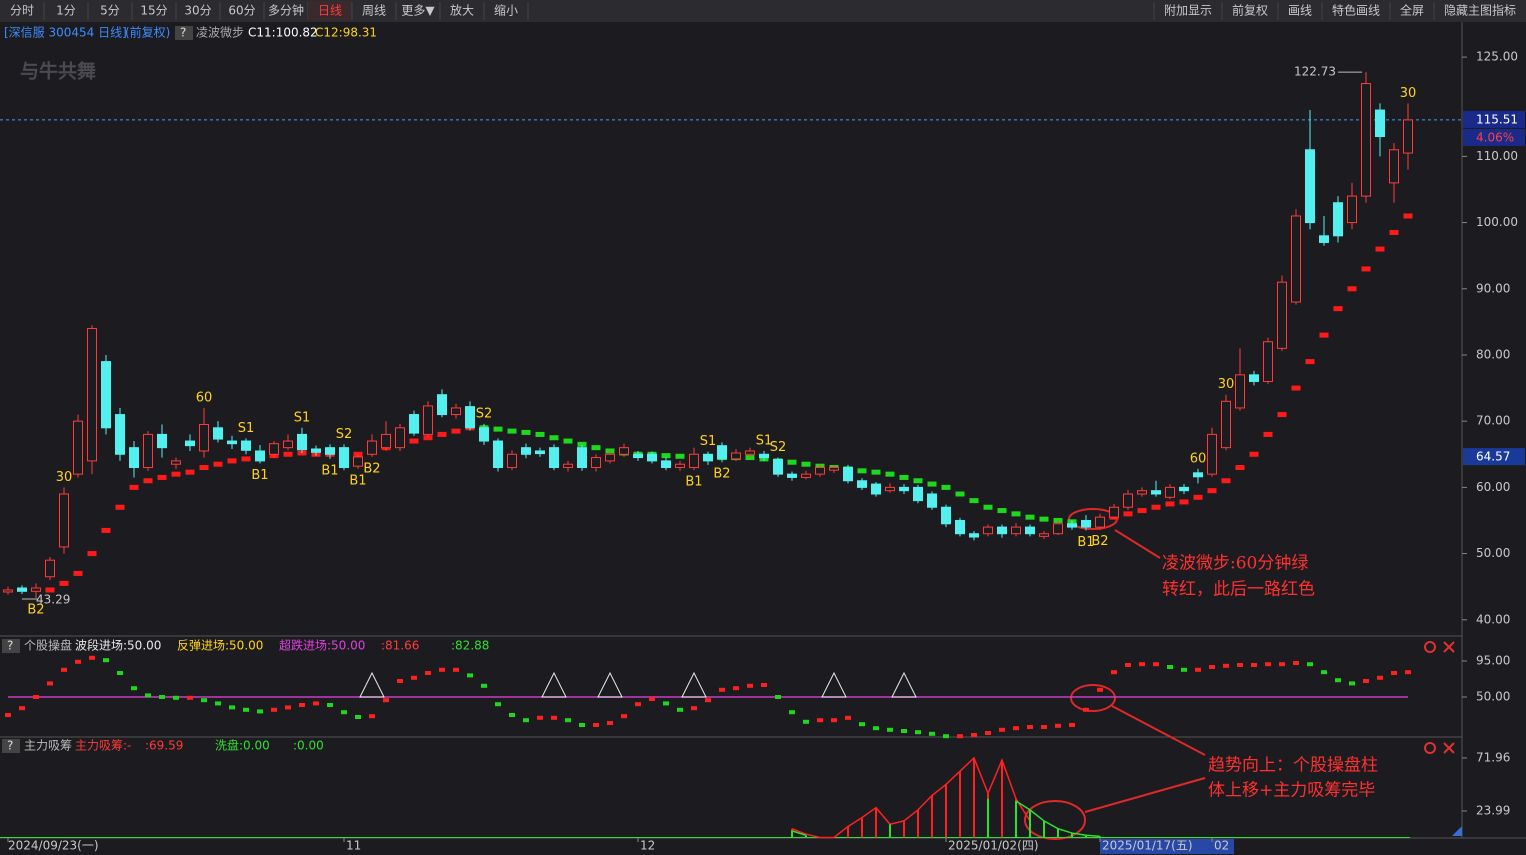 The width and height of the screenshot is (1526, 855). What do you see at coordinates (610, 684) in the screenshot?
I see `signal-triangle` at bounding box center [610, 684].